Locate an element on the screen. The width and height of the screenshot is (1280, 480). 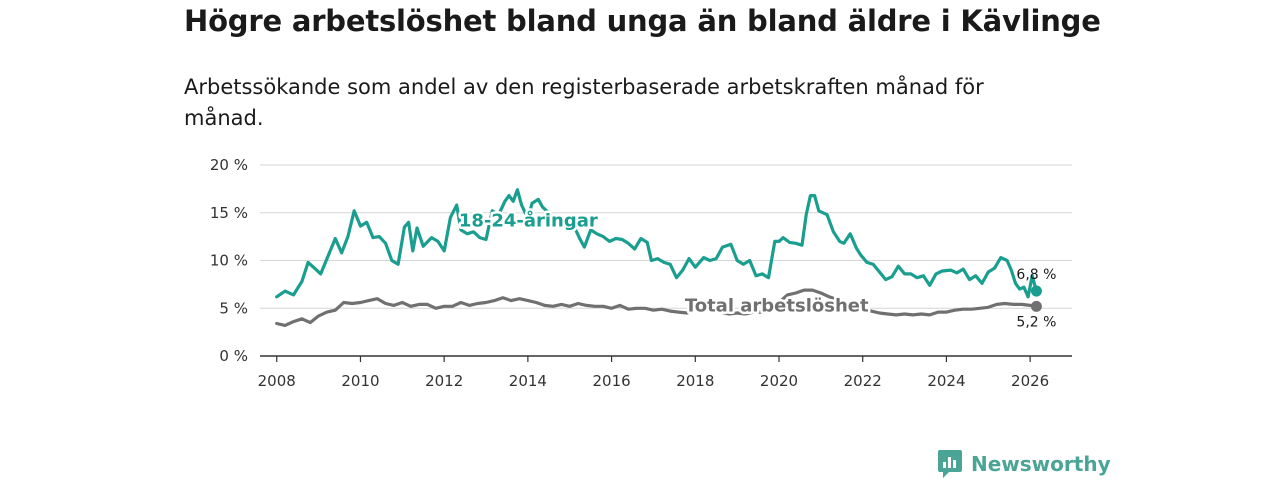
y-axis-ticks: 0 % 5 % 10 % 15 % 20 % is located at coordinates (229, 260).